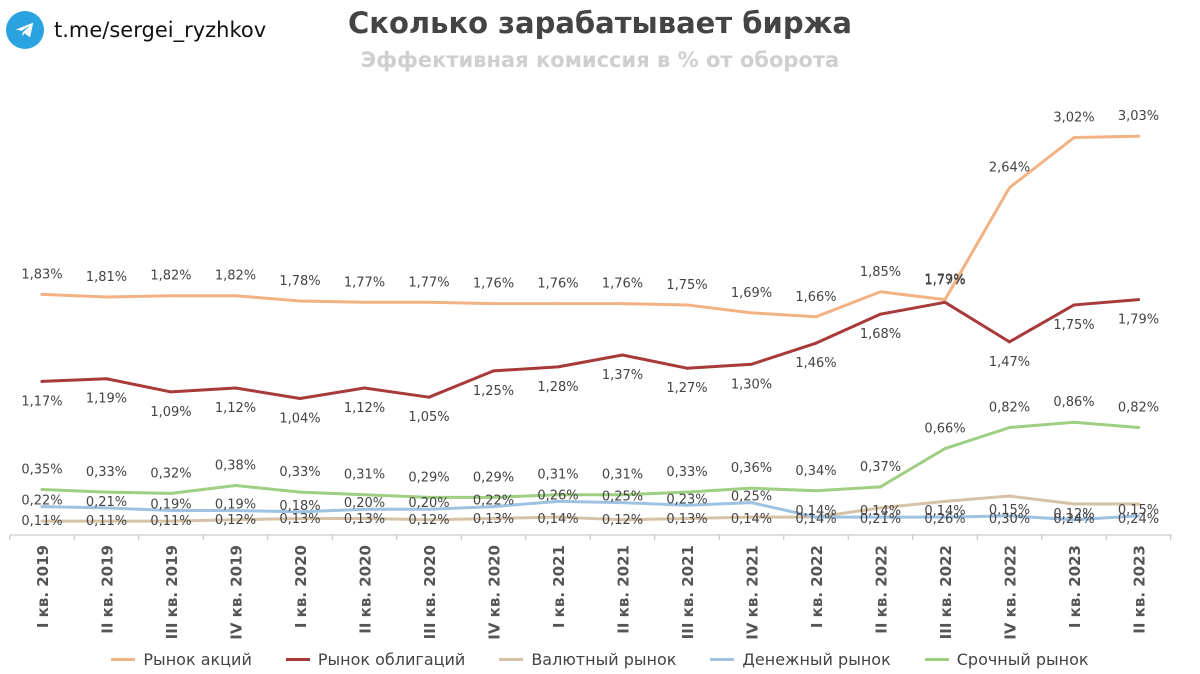  I want to click on x-tick-label: II кв. 2020, so click(366, 589).